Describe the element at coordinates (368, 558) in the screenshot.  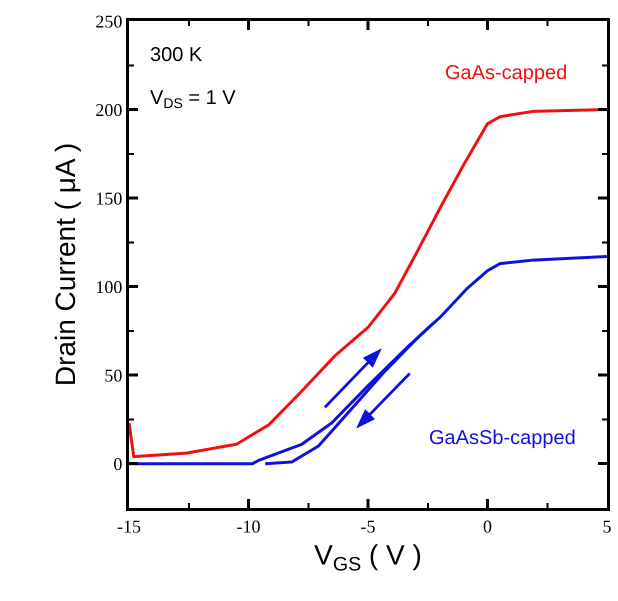
I see `x-axis-title: V$_{GS}$ ( V )` at that location.